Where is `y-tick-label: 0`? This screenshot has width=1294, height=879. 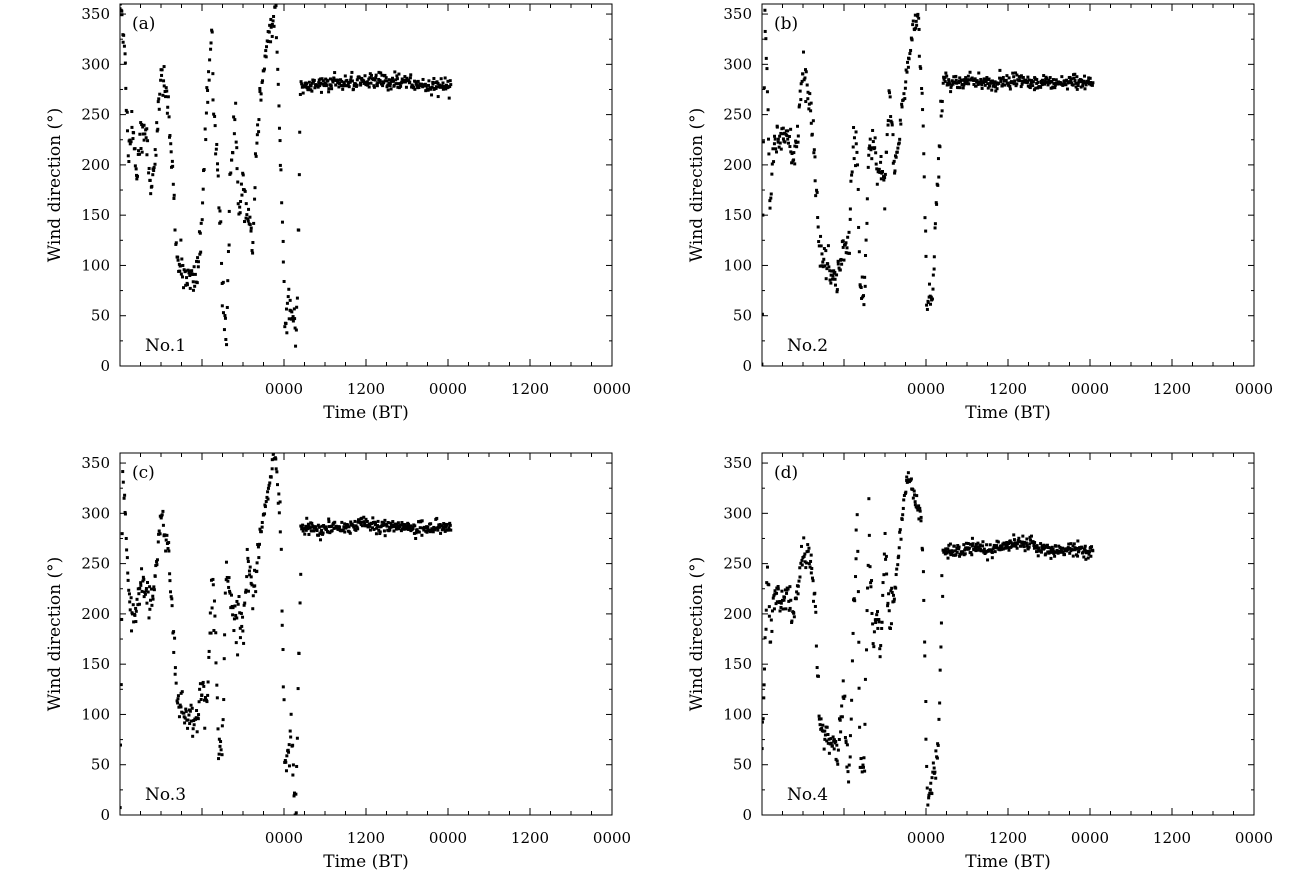 y-tick-label: 0 is located at coordinates (105, 366).